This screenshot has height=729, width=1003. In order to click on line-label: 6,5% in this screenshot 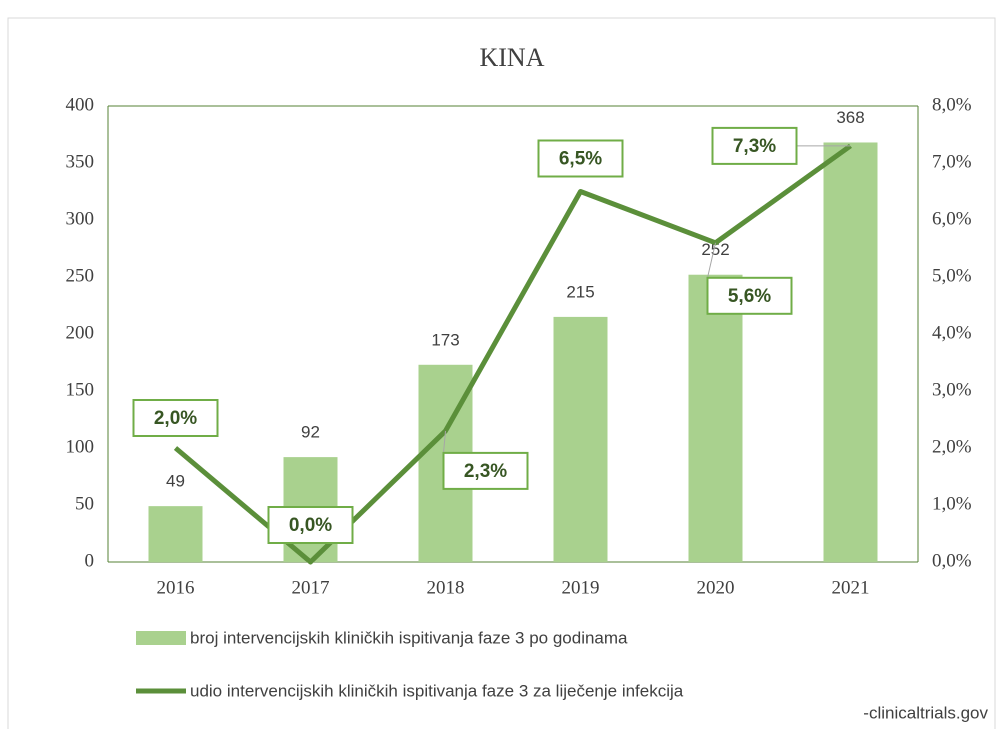, I will do `click(580, 159)`.